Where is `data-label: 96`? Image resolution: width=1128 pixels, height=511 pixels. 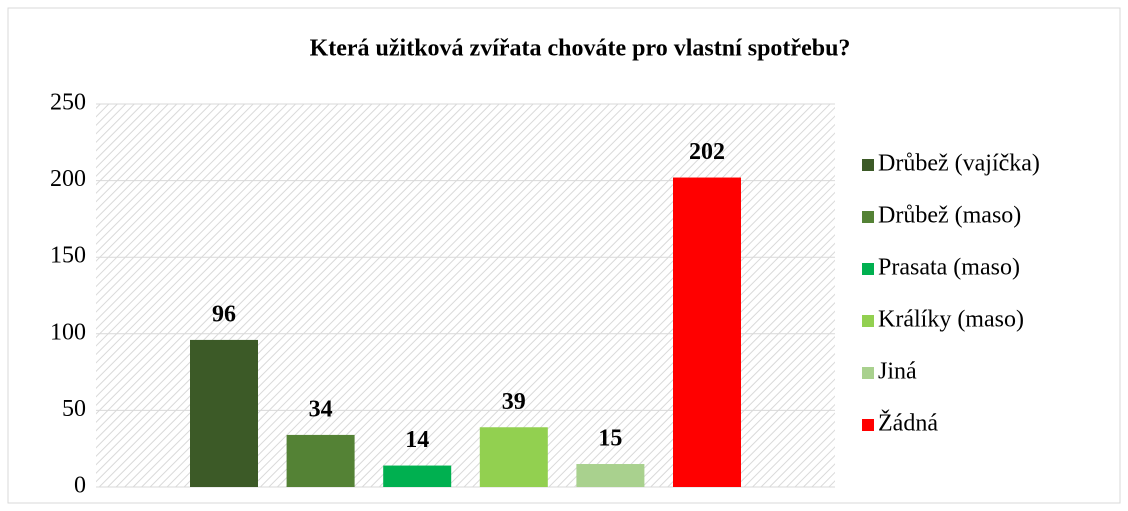
data-label: 96 is located at coordinates (224, 314).